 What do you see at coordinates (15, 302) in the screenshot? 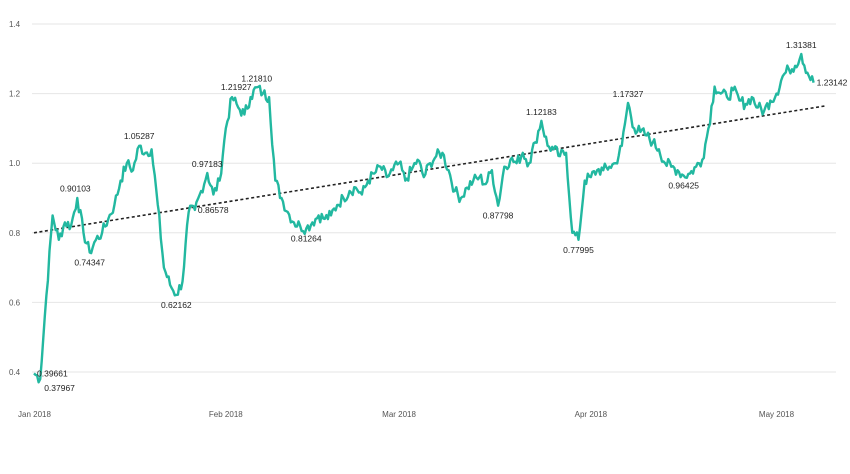
I see `y-tick-label-1: 0.6` at bounding box center [15, 302].